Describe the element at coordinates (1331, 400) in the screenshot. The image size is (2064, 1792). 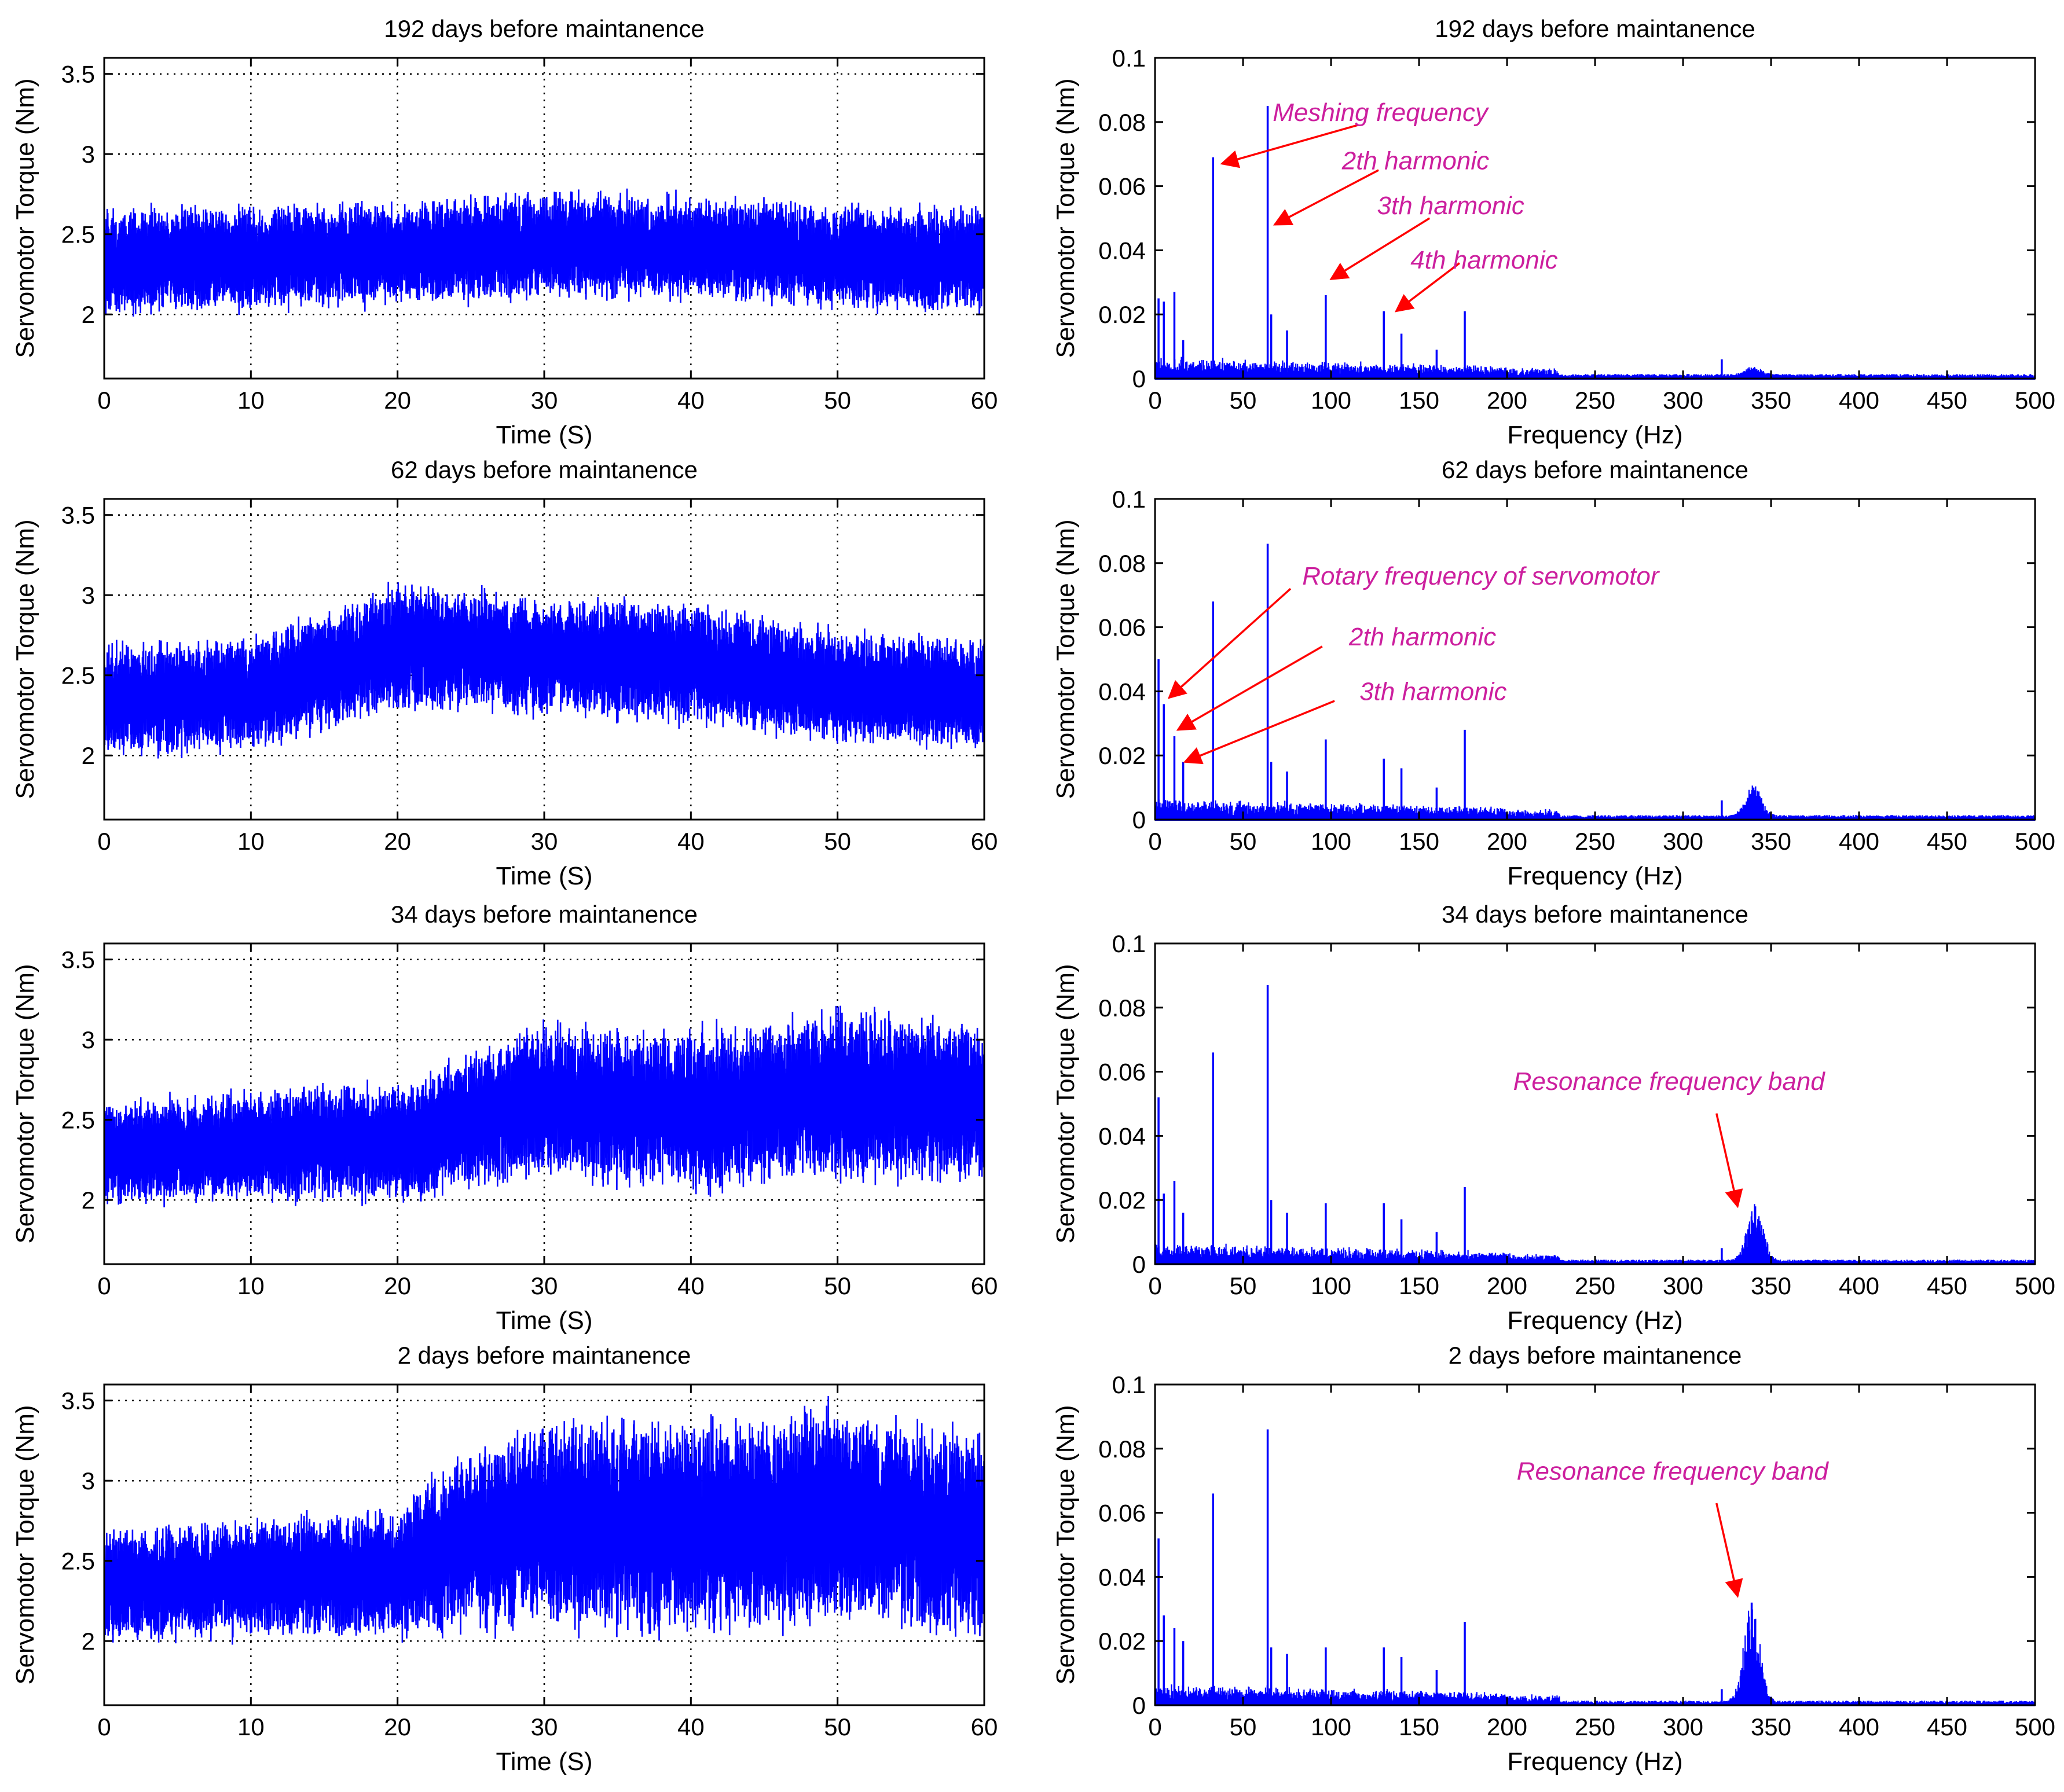
I see `x-tick-label: 100` at that location.